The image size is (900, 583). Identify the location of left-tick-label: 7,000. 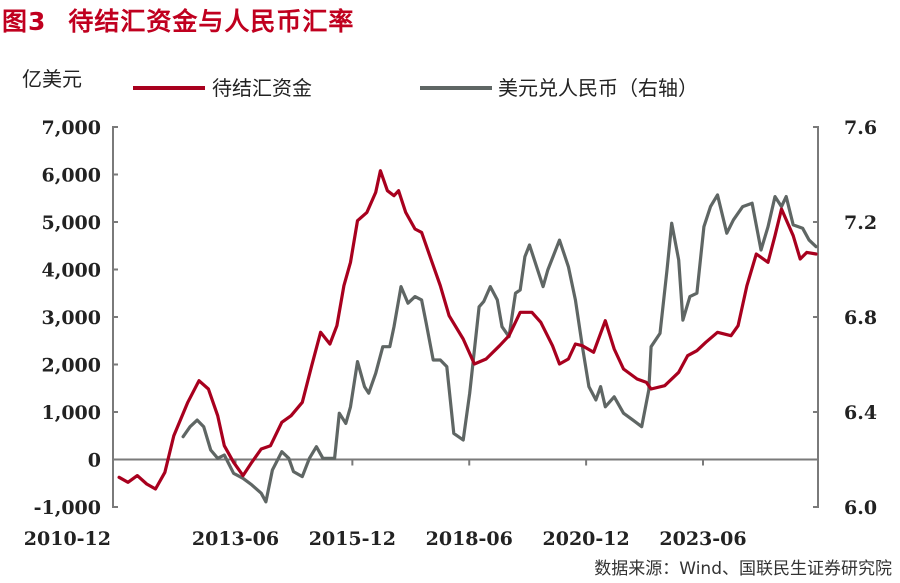
(72, 128).